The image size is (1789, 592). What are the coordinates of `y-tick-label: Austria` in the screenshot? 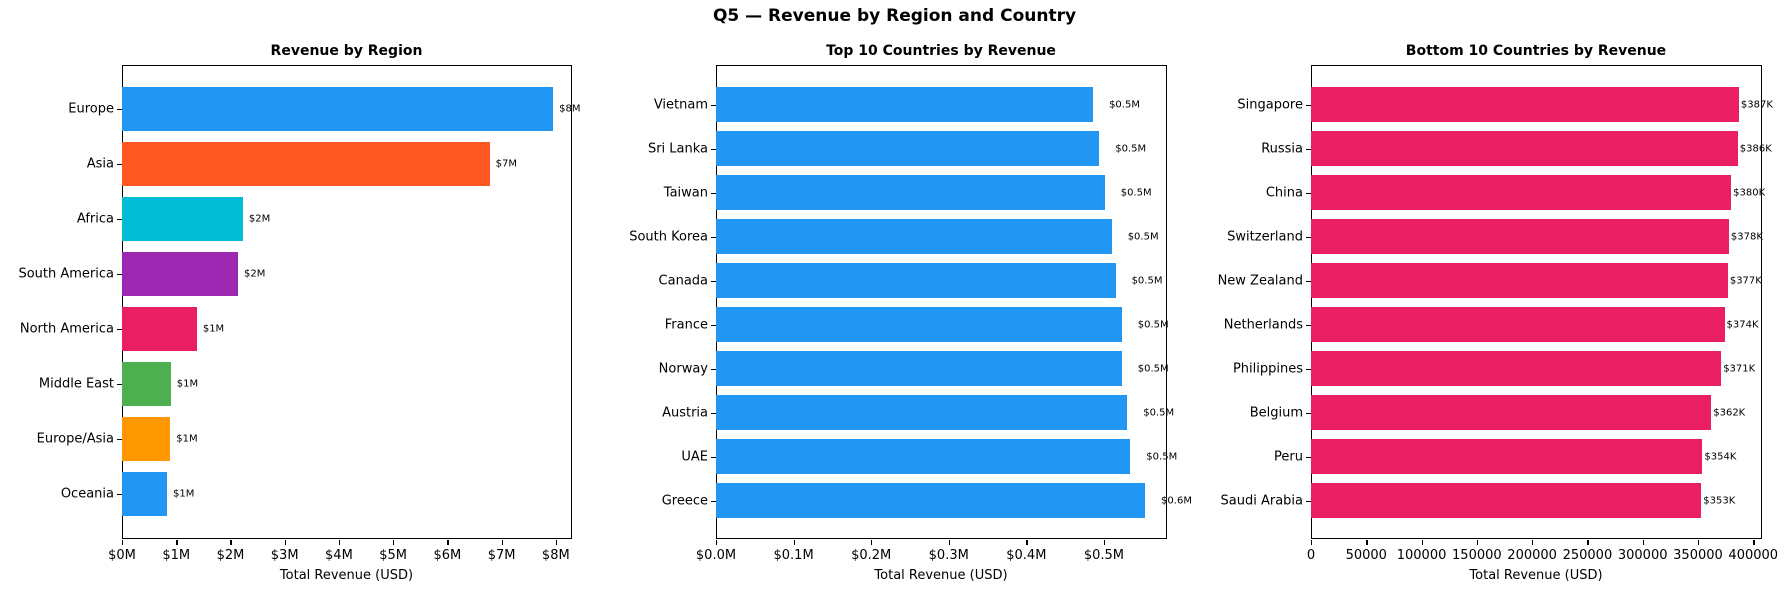 It's located at (685, 412).